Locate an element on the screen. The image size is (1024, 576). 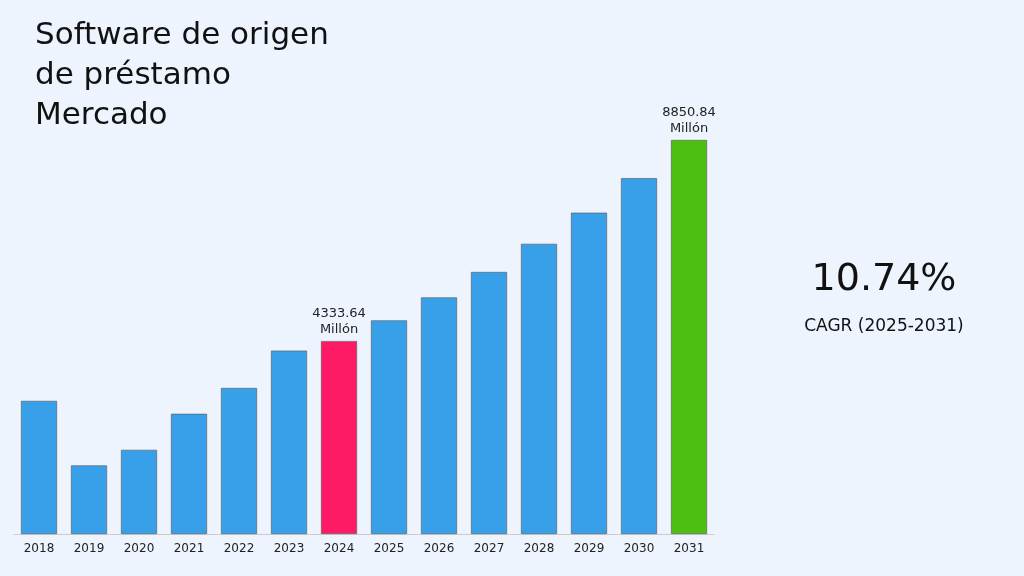
x-tick-label: 2026 is located at coordinates (439, 548).